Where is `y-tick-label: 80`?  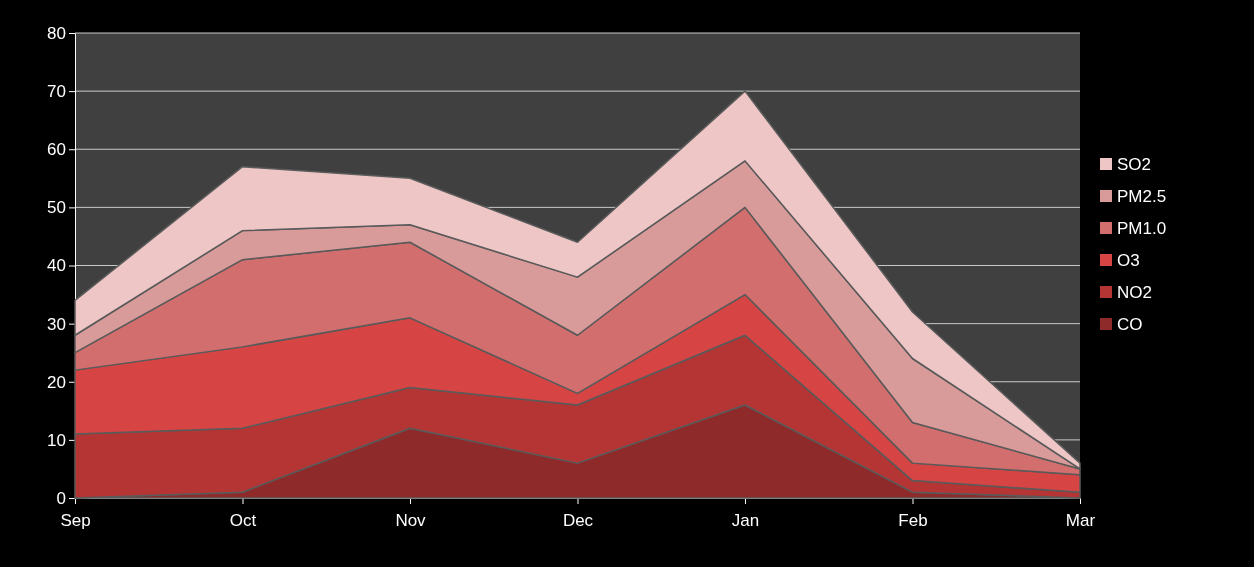 y-tick-label: 80 is located at coordinates (56, 33).